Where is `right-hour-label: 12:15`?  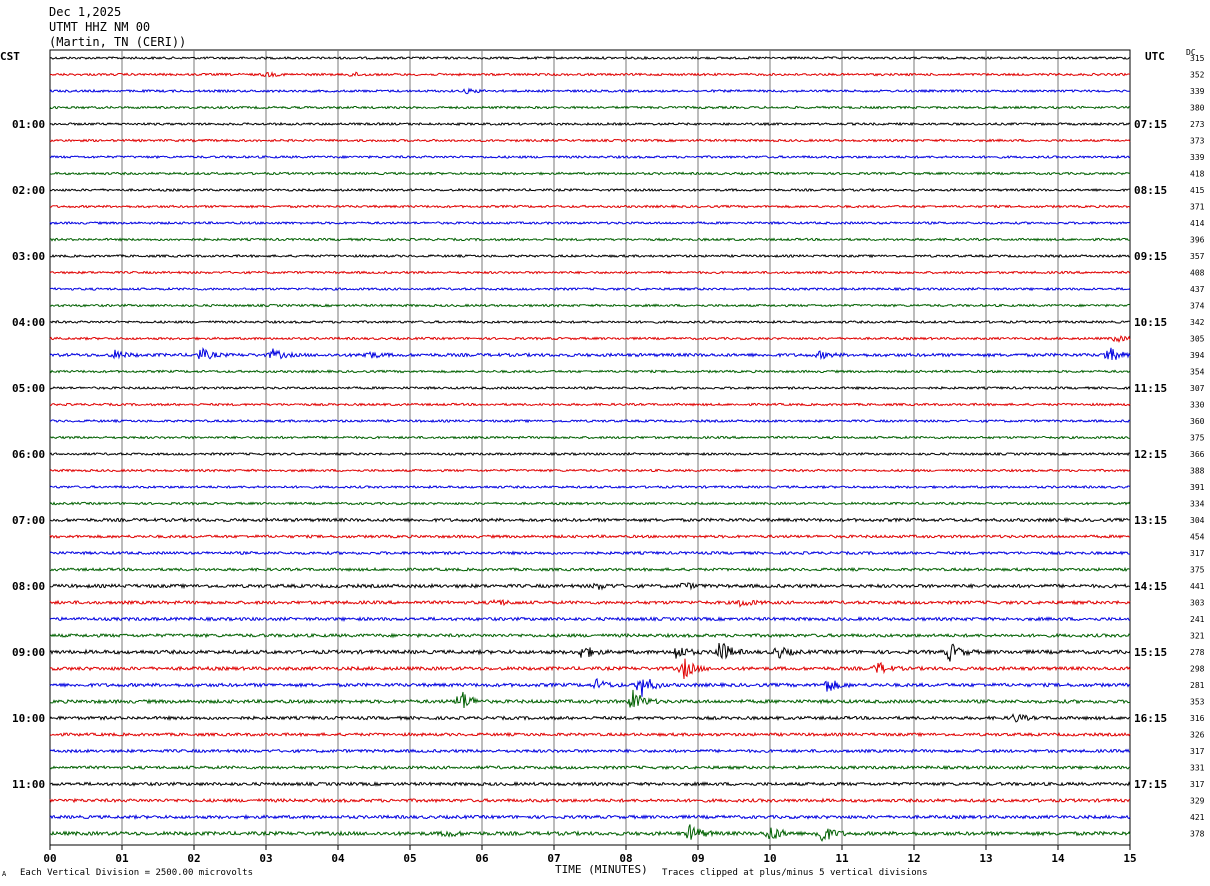 right-hour-label: 12:15 is located at coordinates (1150, 454).